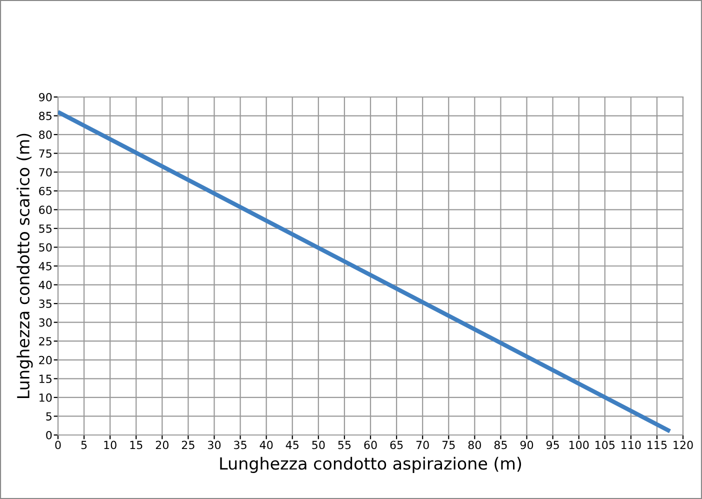 The width and height of the screenshot is (702, 499). Describe the element at coordinates (58, 445) in the screenshot. I see `x-tick-label: 0` at that location.